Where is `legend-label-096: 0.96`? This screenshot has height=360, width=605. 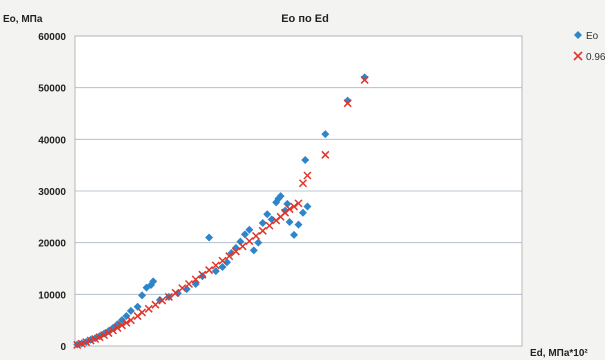
legend-label-096: 0.96 is located at coordinates (595, 57).